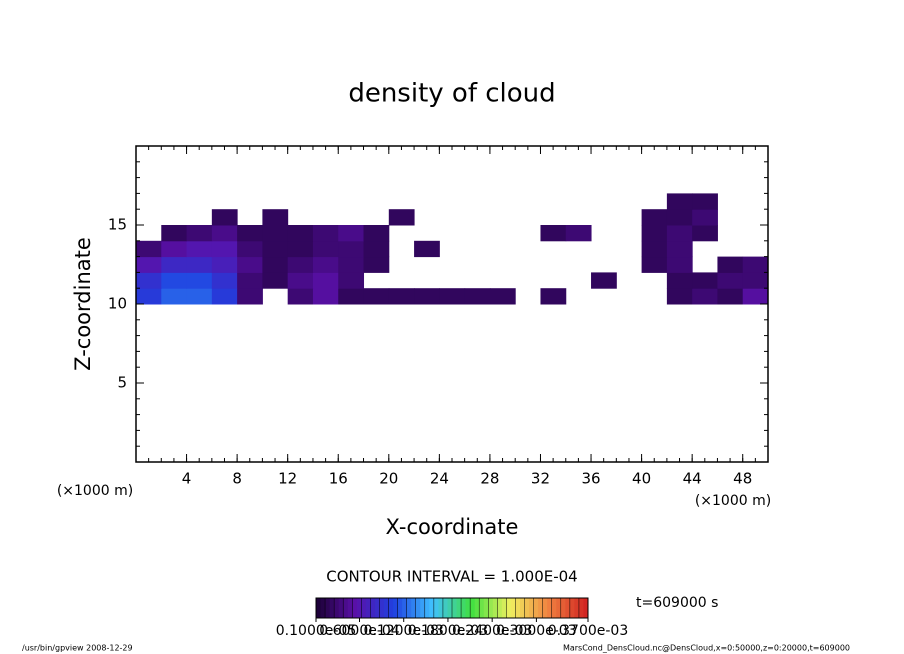 The image size is (904, 654). What do you see at coordinates (692, 479) in the screenshot?
I see `x-tick-label: 44` at bounding box center [692, 479].